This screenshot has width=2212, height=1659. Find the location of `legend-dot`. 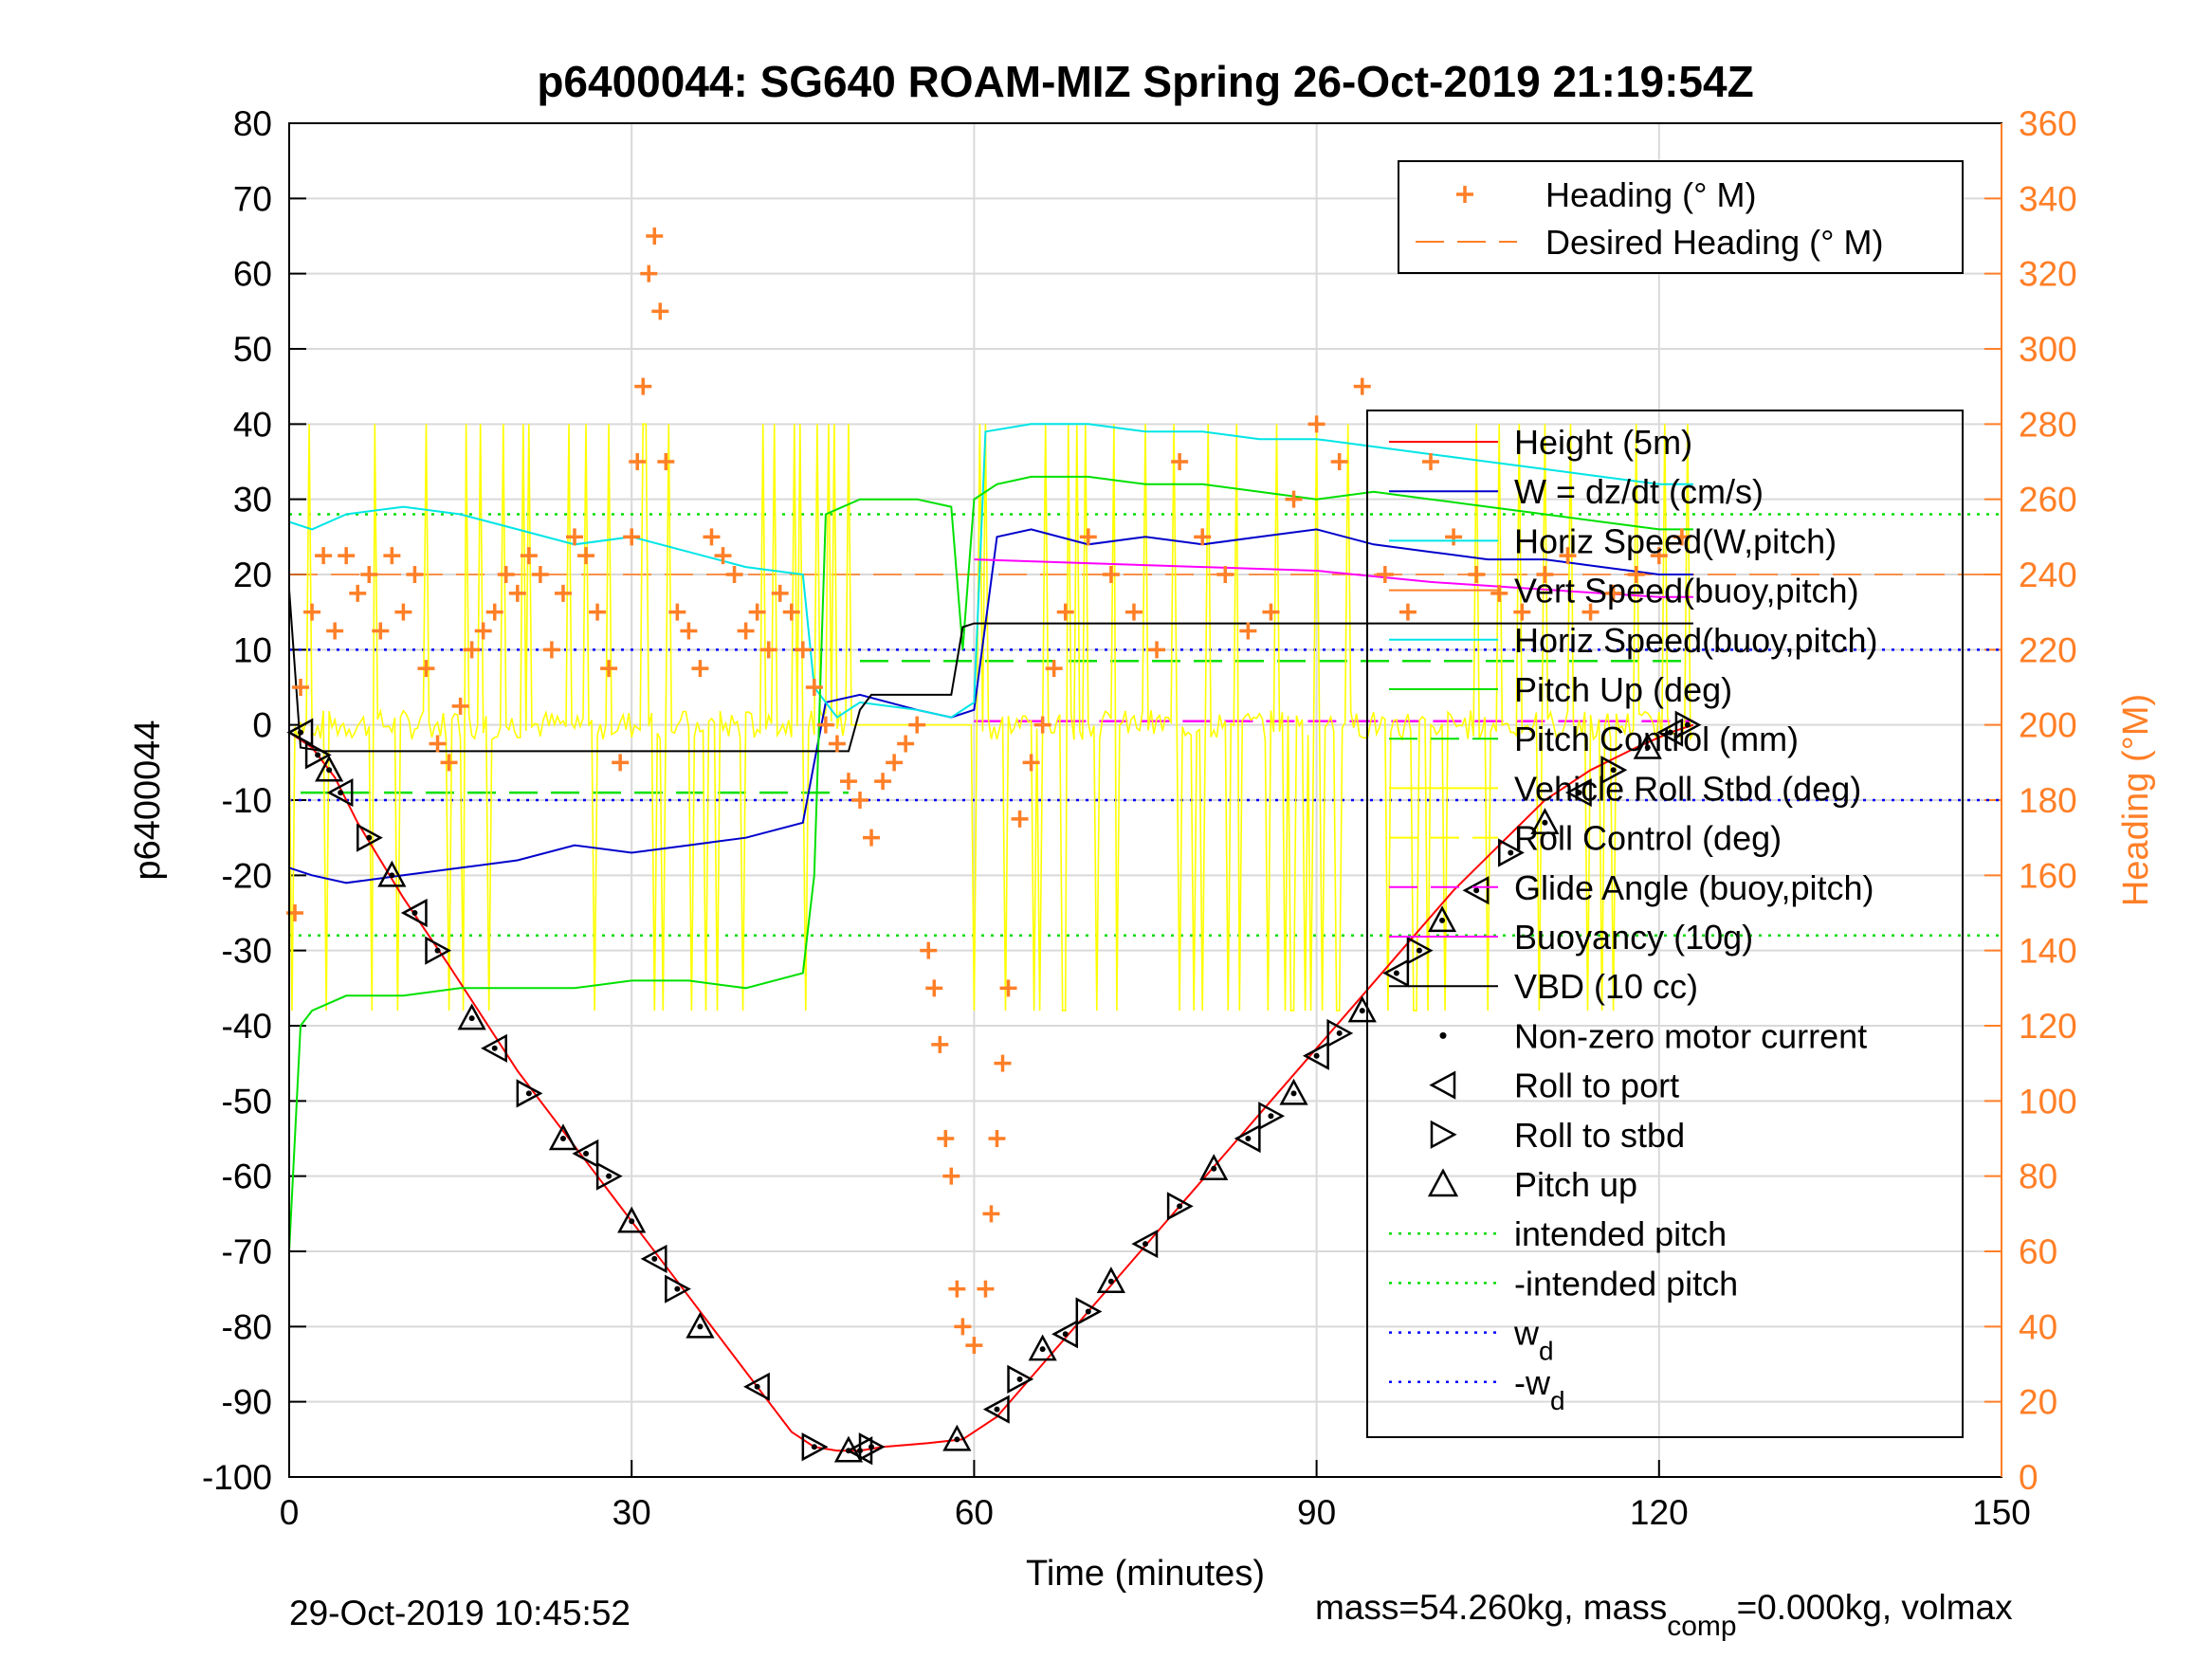

legend-dot is located at coordinates (1443, 1035).